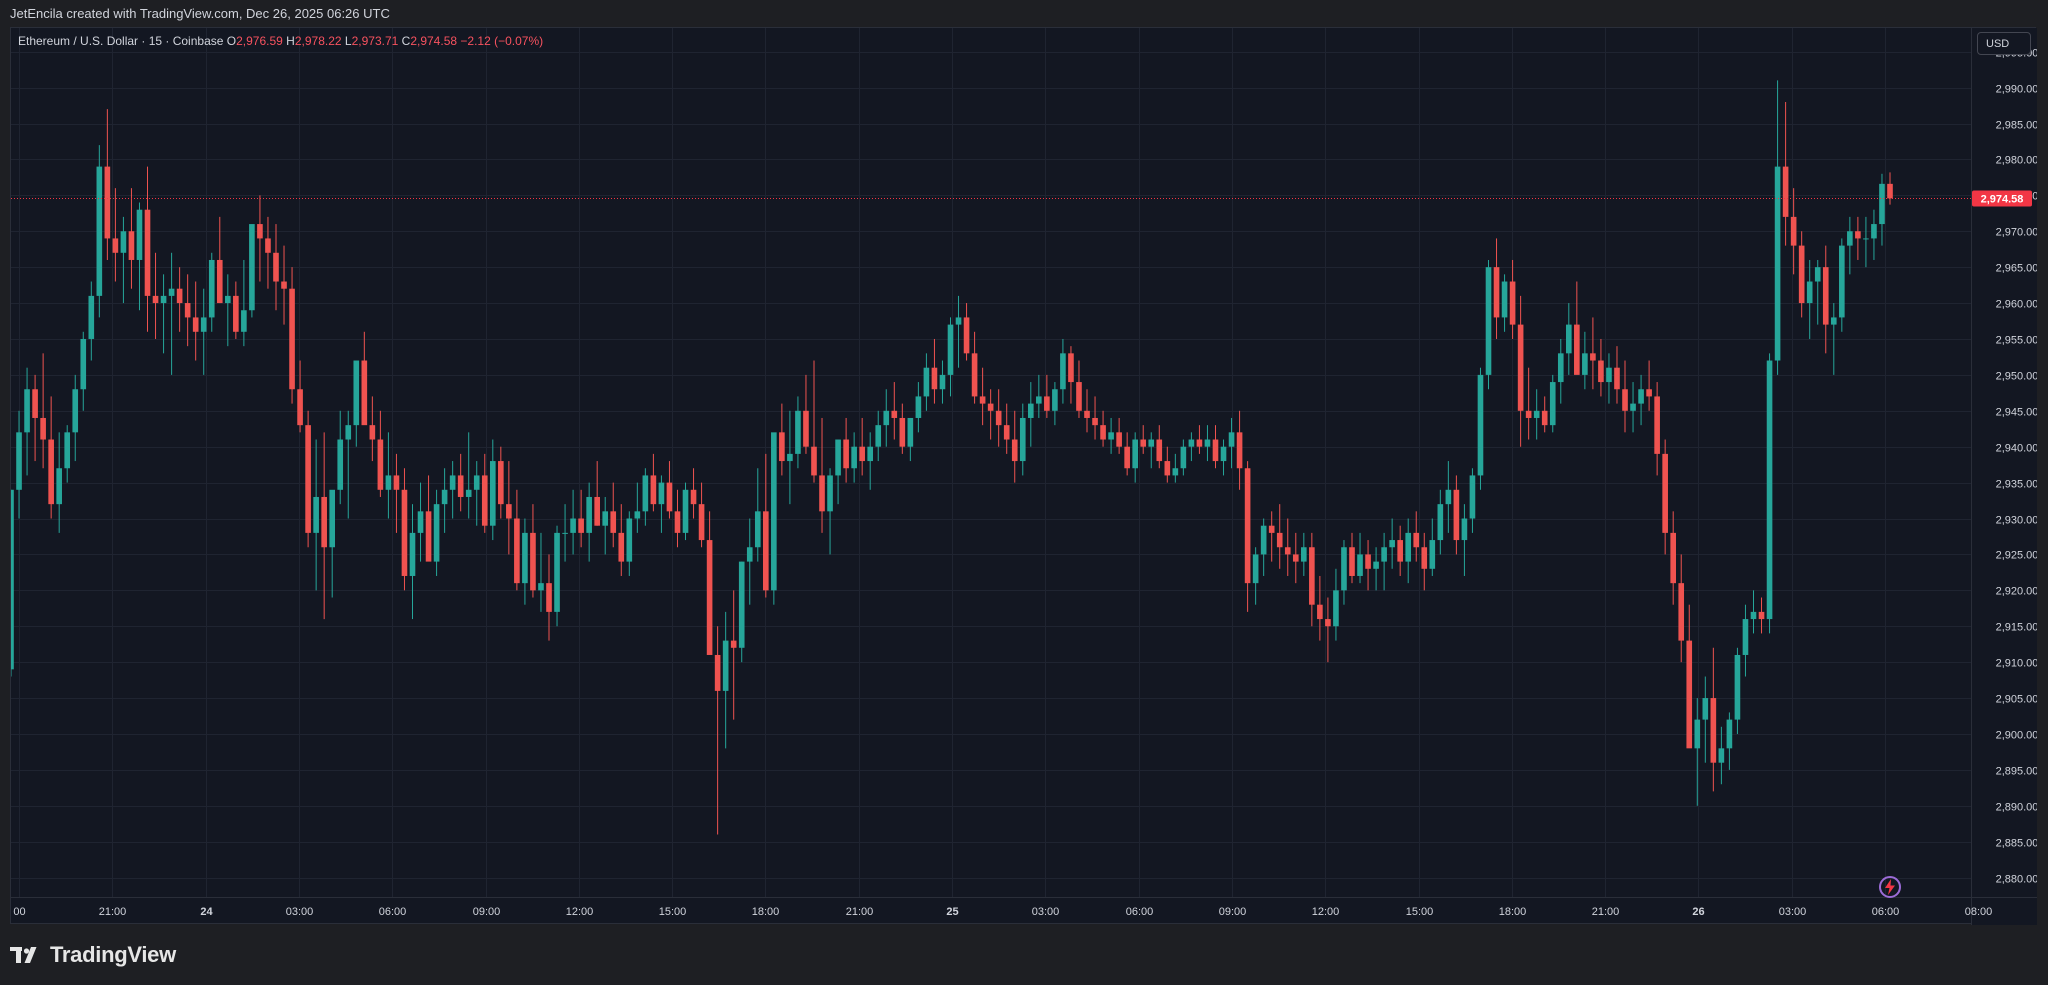  Describe the element at coordinates (2016, 90) in the screenshot. I see `price-tick-label: 2,990.00` at that location.